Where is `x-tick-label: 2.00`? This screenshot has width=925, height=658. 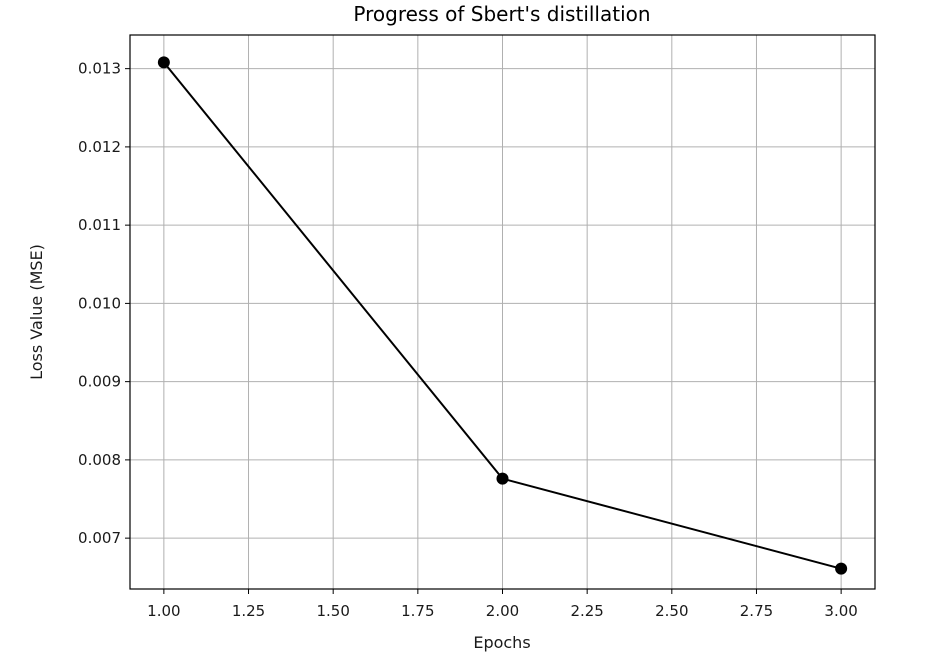 x-tick-label: 2.00 is located at coordinates (502, 611).